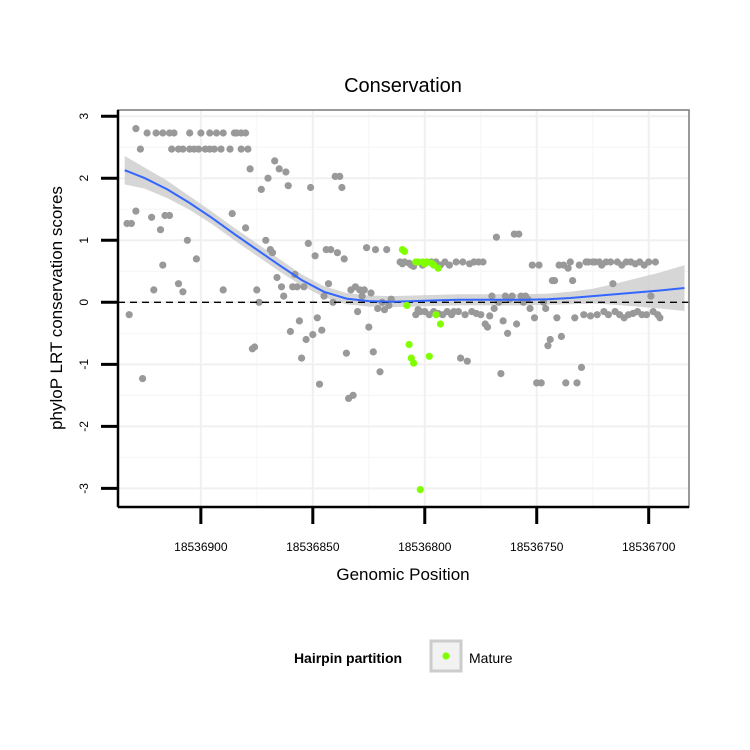 This screenshot has height=750, width=750. I want to click on y-tick-label: -1, so click(84, 364).